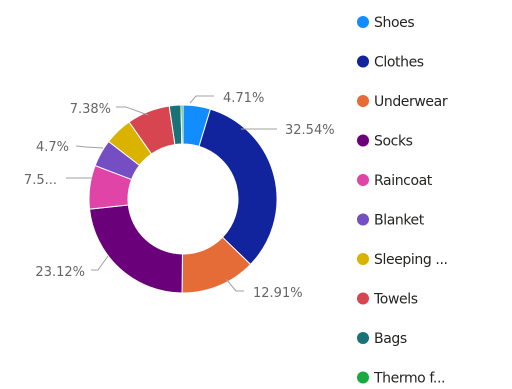  I want to click on slice-thermo-f, so click(182, 124).